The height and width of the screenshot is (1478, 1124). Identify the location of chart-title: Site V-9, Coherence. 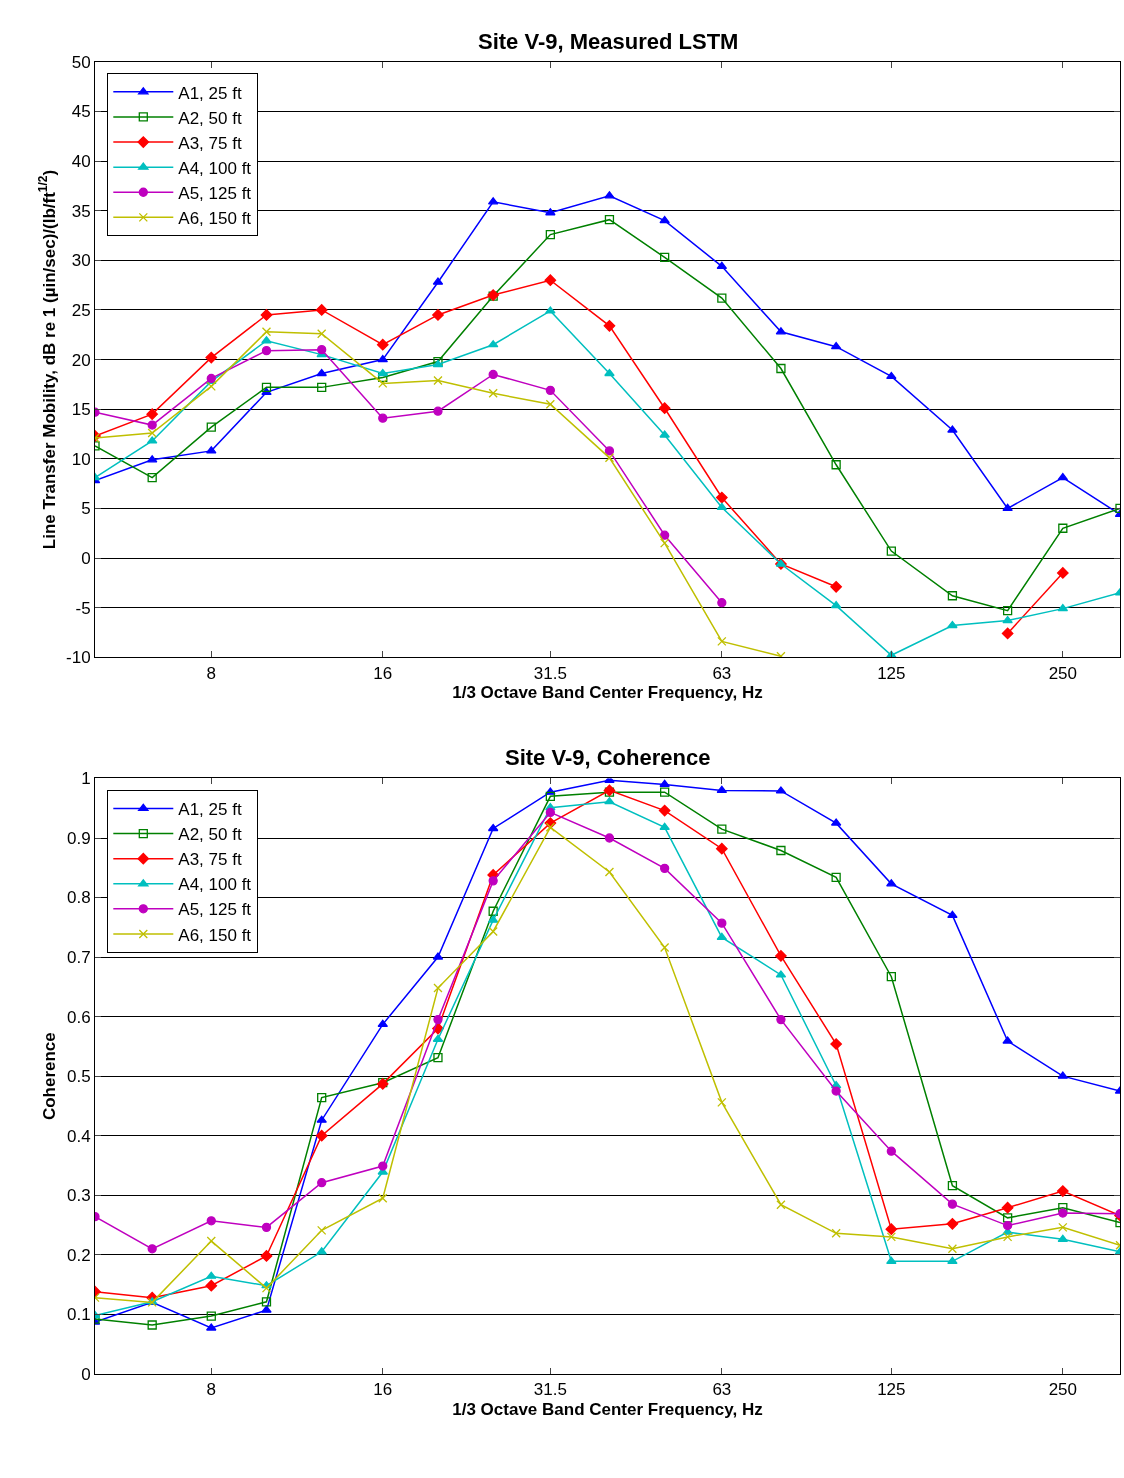
(608, 757).